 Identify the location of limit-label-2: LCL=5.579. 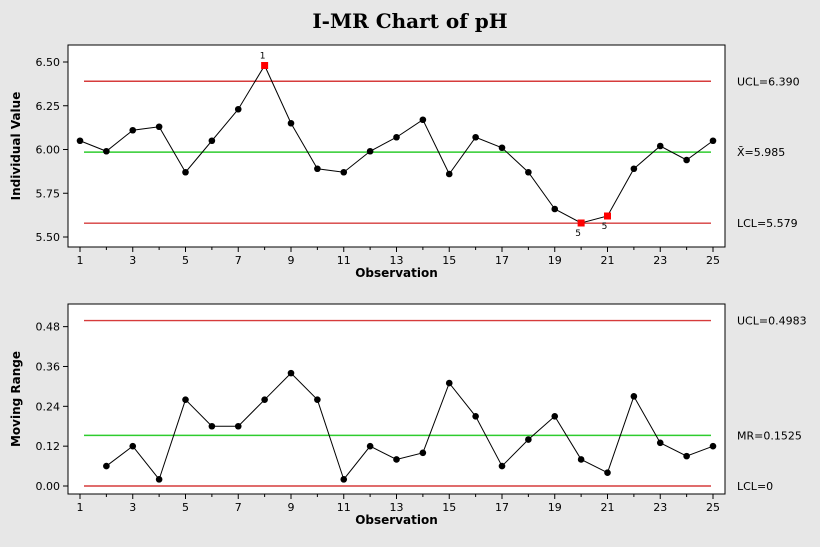
(767, 223).